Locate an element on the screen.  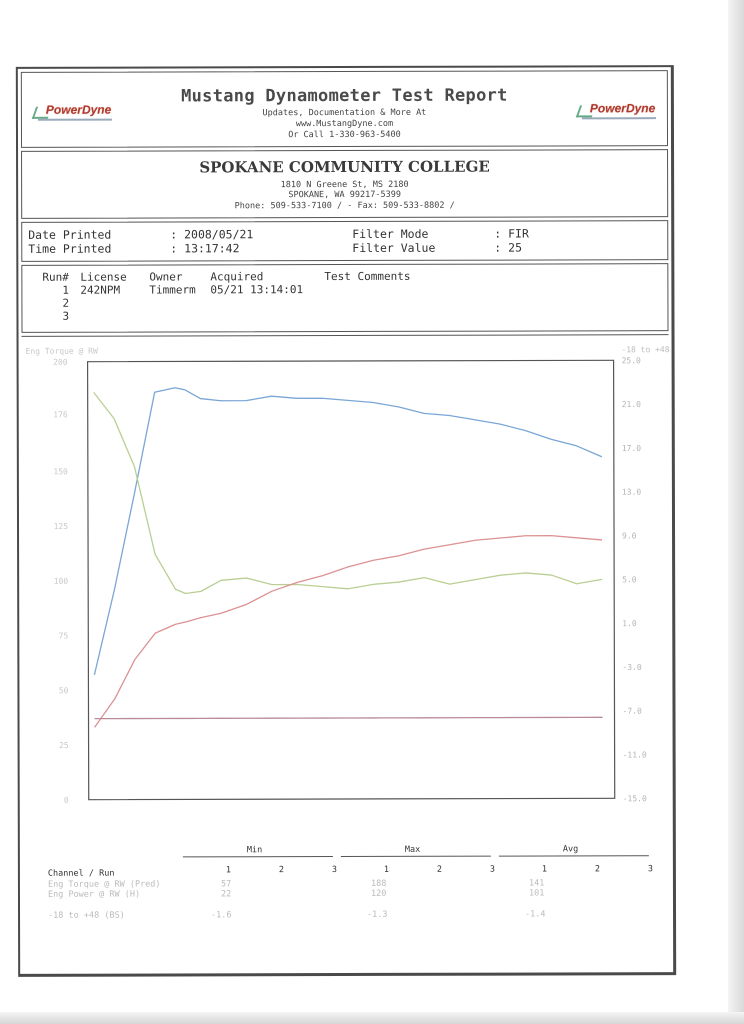
left-tick-label: 100 is located at coordinates (61, 581).